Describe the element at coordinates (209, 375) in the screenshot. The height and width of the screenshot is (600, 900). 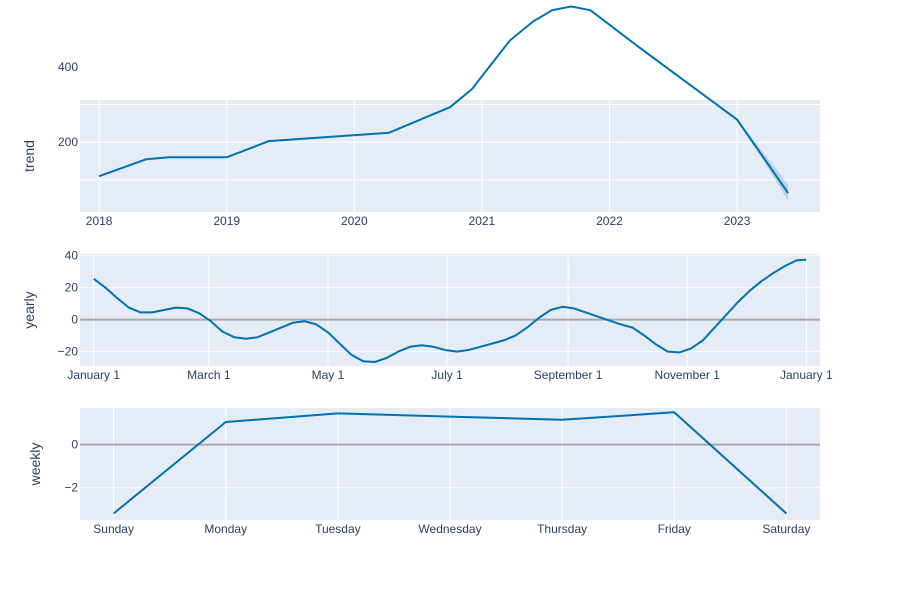
I see `yearly-x-tick-label: March 1` at that location.